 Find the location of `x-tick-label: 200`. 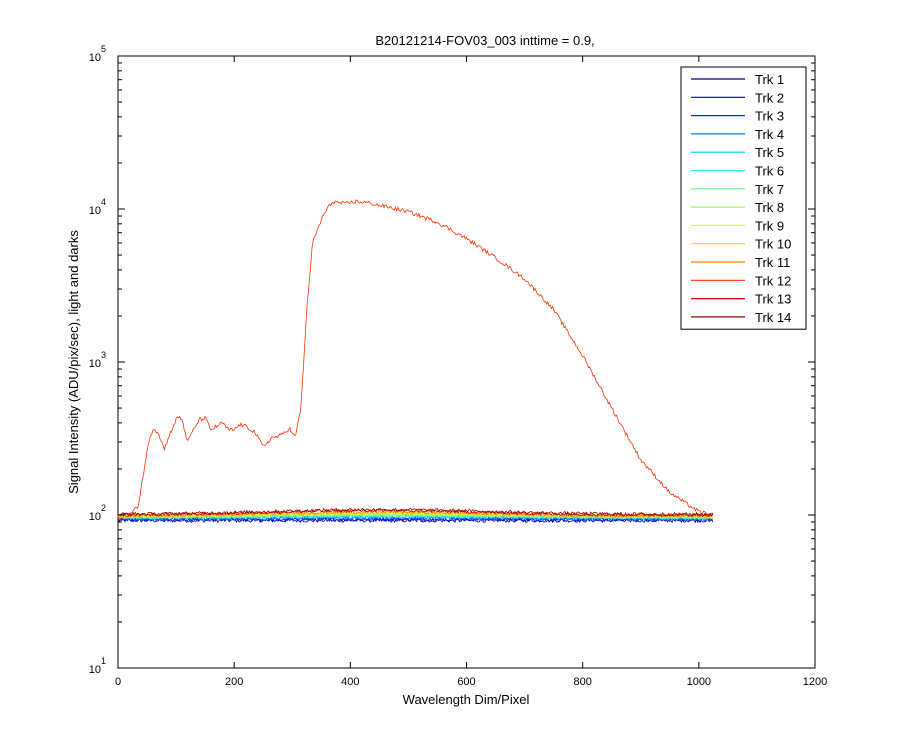

x-tick-label: 200 is located at coordinates (234, 682).